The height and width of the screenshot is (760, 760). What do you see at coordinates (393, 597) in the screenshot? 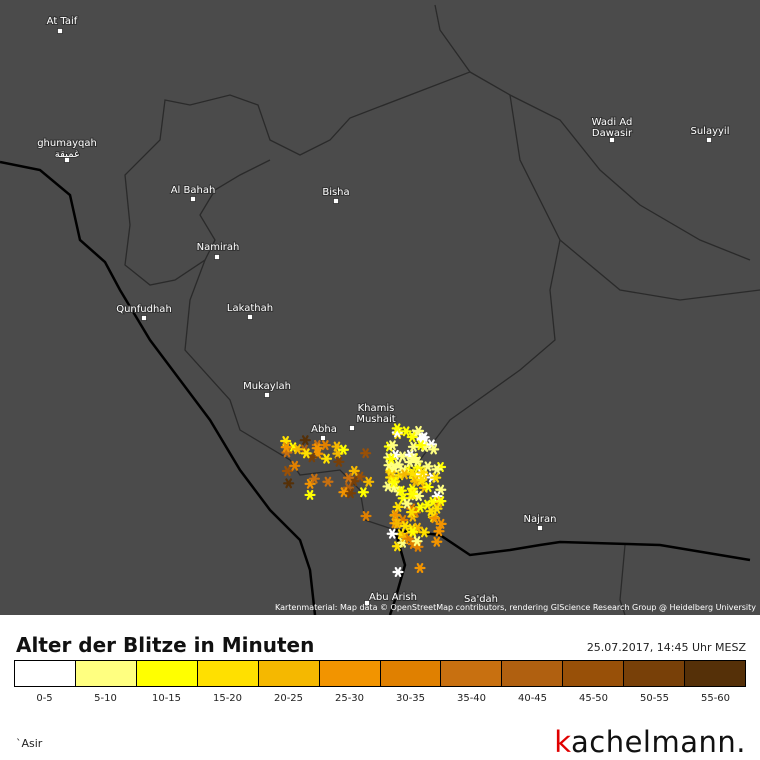
I see `city-label: Abu Arish` at bounding box center [393, 597].